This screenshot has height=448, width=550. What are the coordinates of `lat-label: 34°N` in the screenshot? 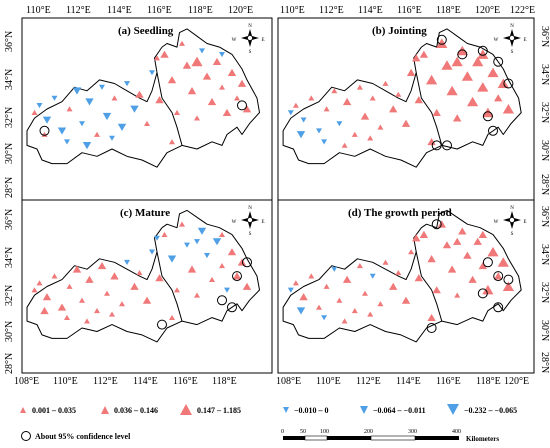 It's located at (9, 79).